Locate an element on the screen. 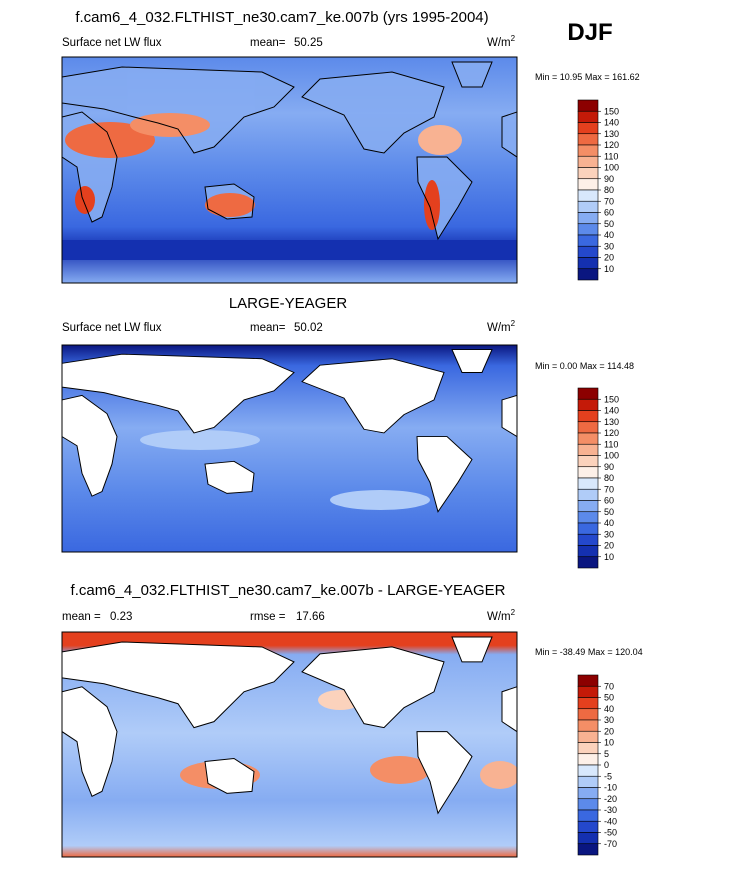 The image size is (732, 870). units-exp: 2 is located at coordinates (513, 323).